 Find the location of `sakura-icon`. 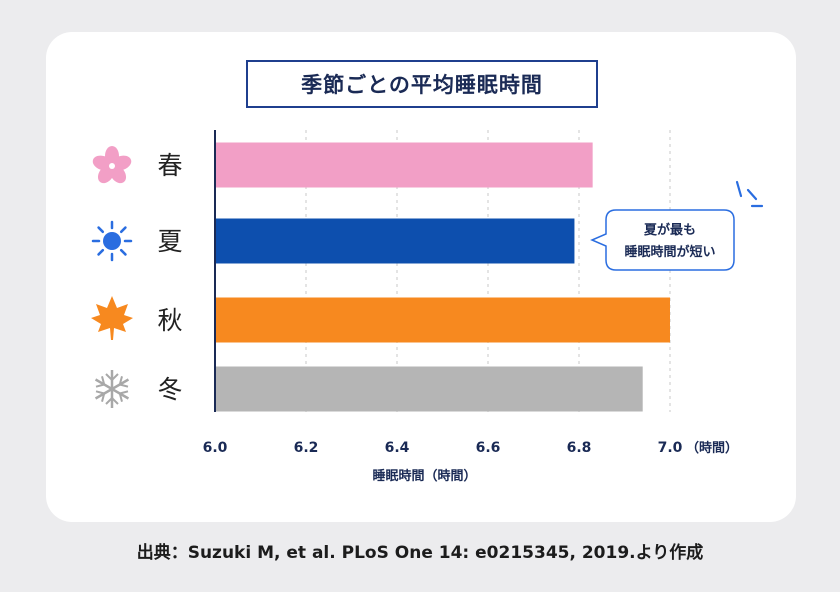

sakura-icon is located at coordinates (112, 165).